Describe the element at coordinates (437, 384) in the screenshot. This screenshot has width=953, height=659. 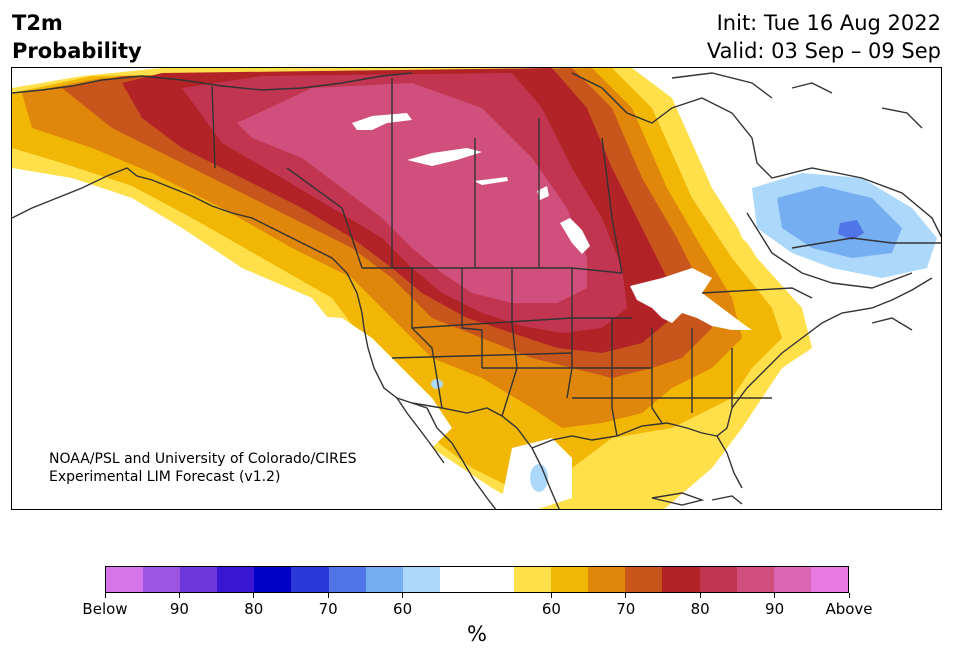
I see `prob-zone-below-60-sw` at that location.